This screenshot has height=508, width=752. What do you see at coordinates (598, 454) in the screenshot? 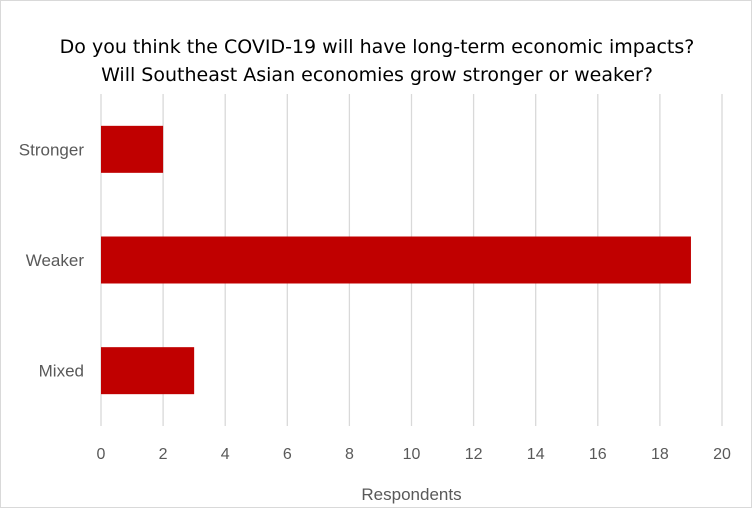
I see `x-tick-label: 16` at bounding box center [598, 454].